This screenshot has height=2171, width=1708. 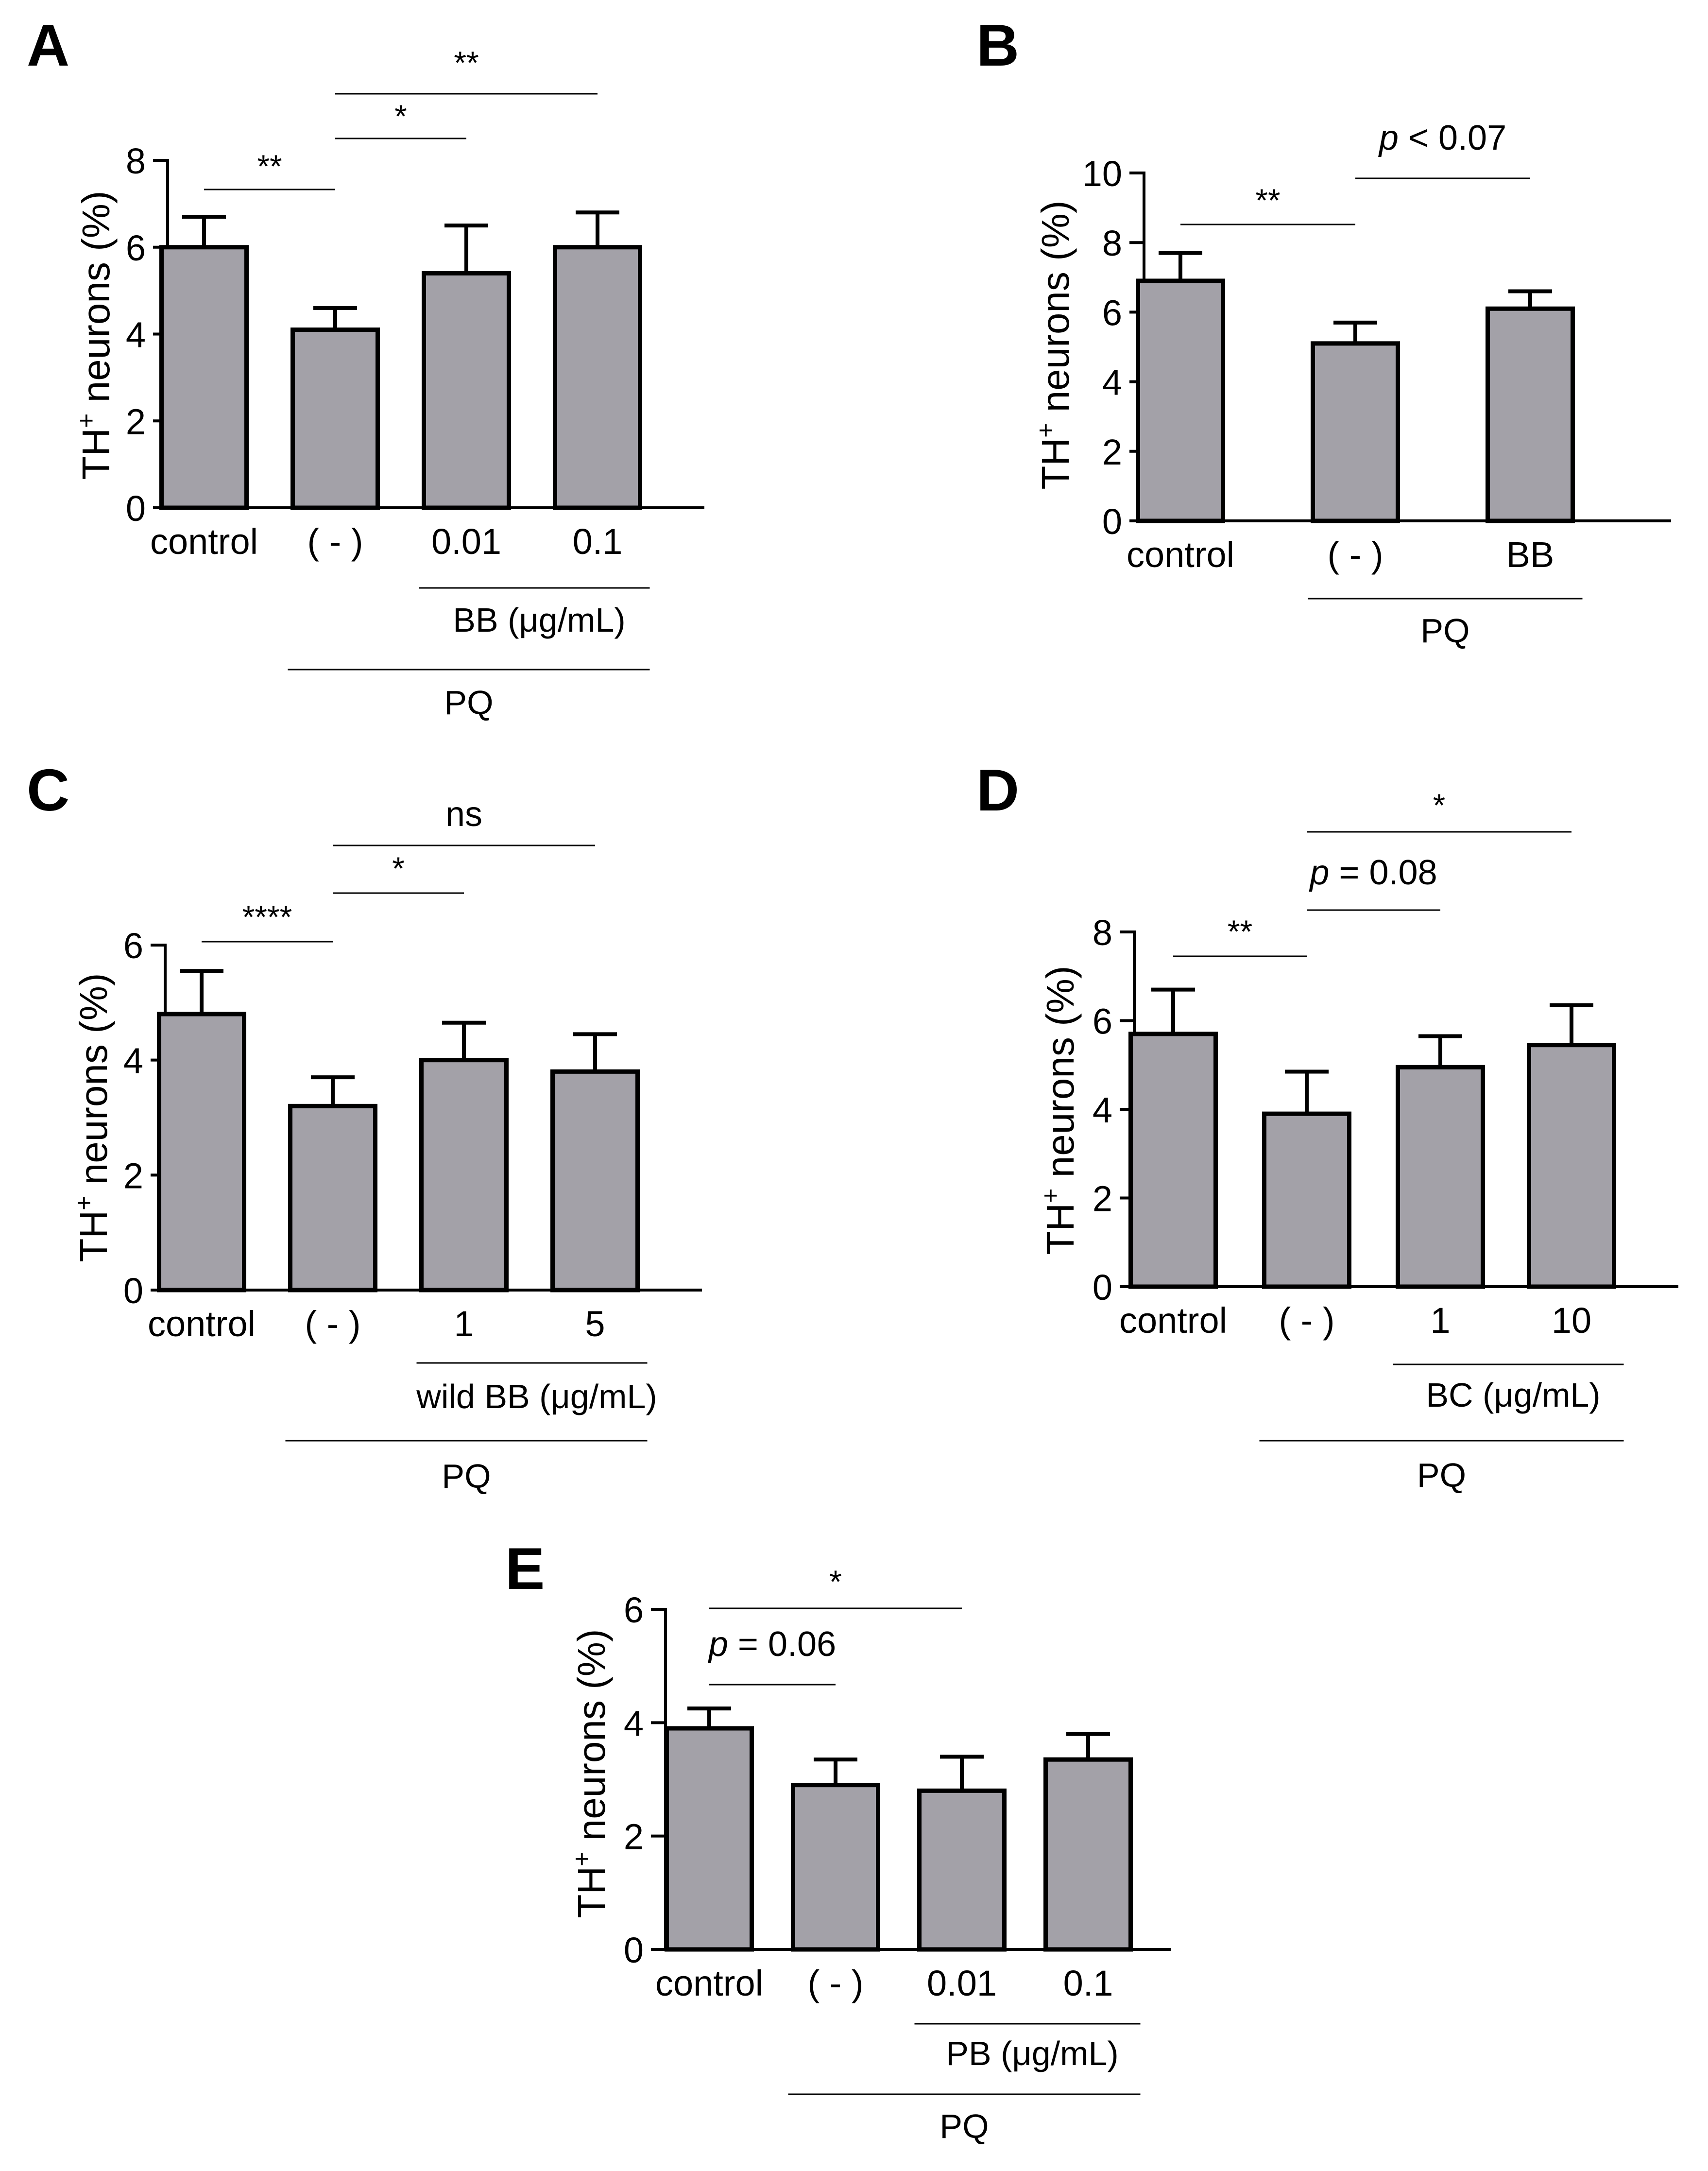 What do you see at coordinates (1032, 2053) in the screenshot?
I see `group-label: PB (μg/mL)` at bounding box center [1032, 2053].